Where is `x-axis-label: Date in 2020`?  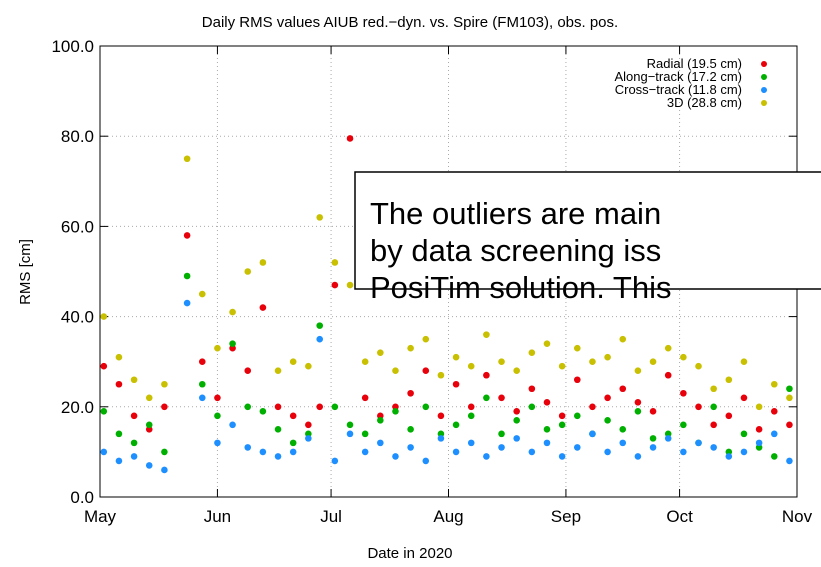 x-axis-label: Date in 2020 is located at coordinates (409, 553).